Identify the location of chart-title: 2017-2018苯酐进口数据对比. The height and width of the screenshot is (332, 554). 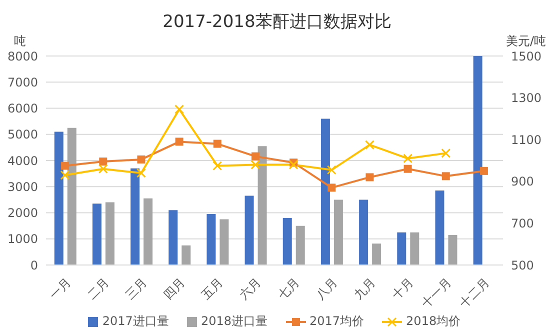
(277, 22).